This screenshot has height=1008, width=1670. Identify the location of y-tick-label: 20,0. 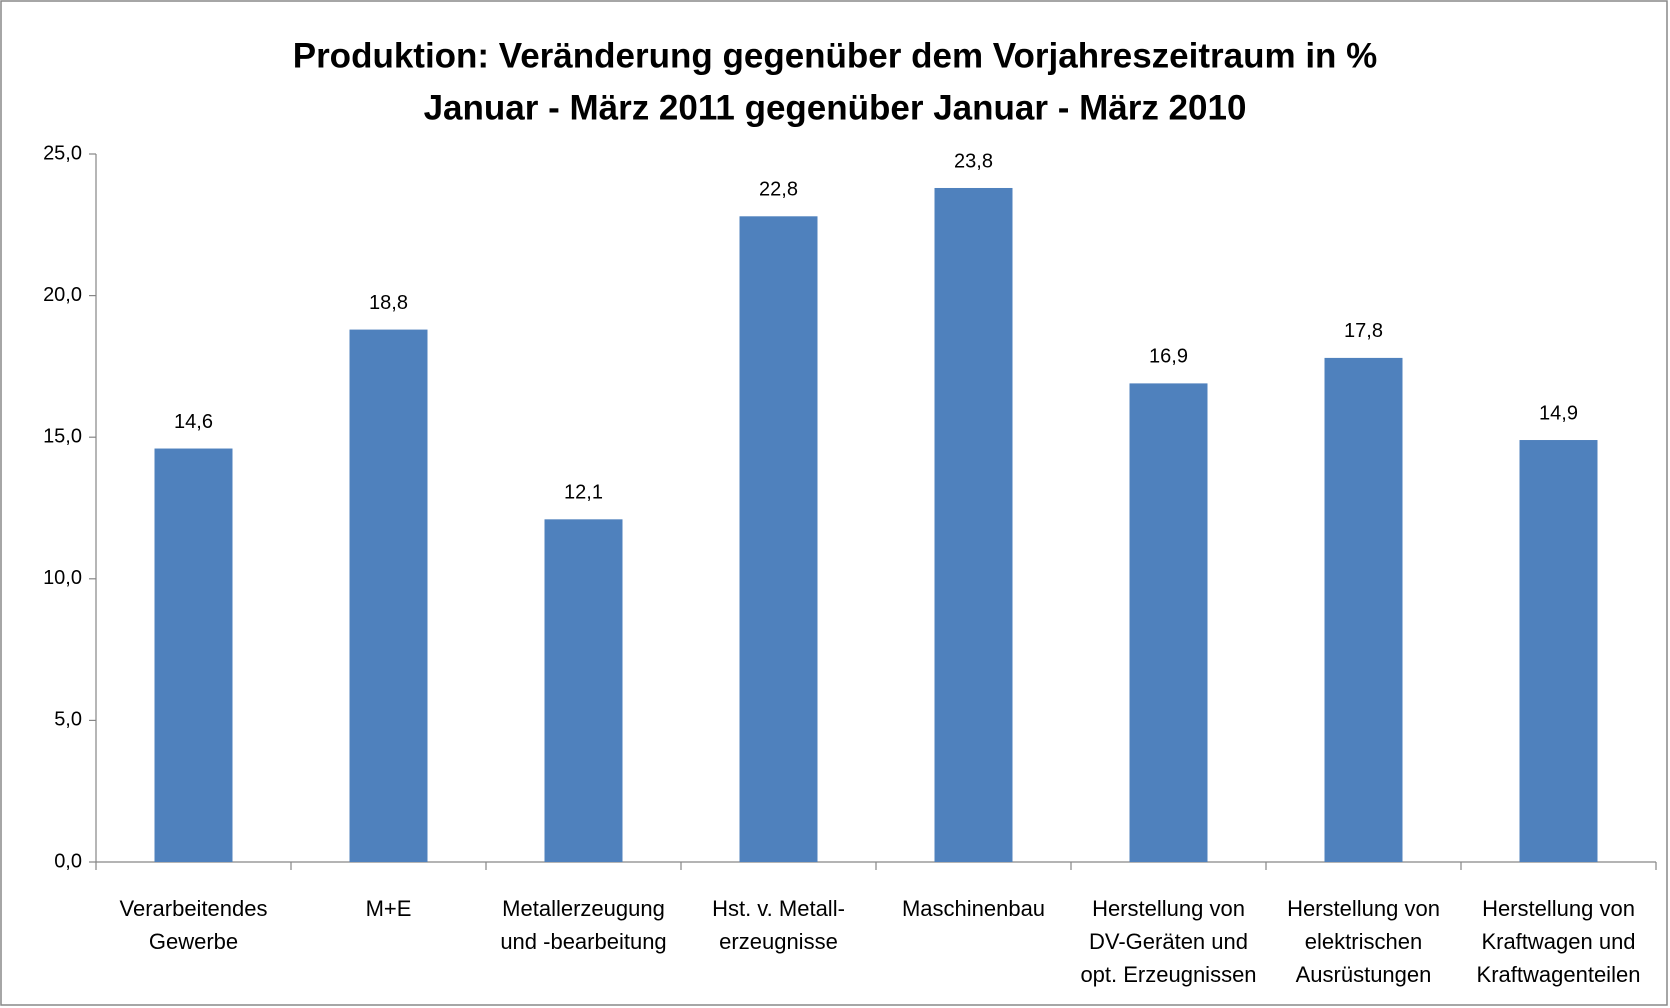
(62, 295).